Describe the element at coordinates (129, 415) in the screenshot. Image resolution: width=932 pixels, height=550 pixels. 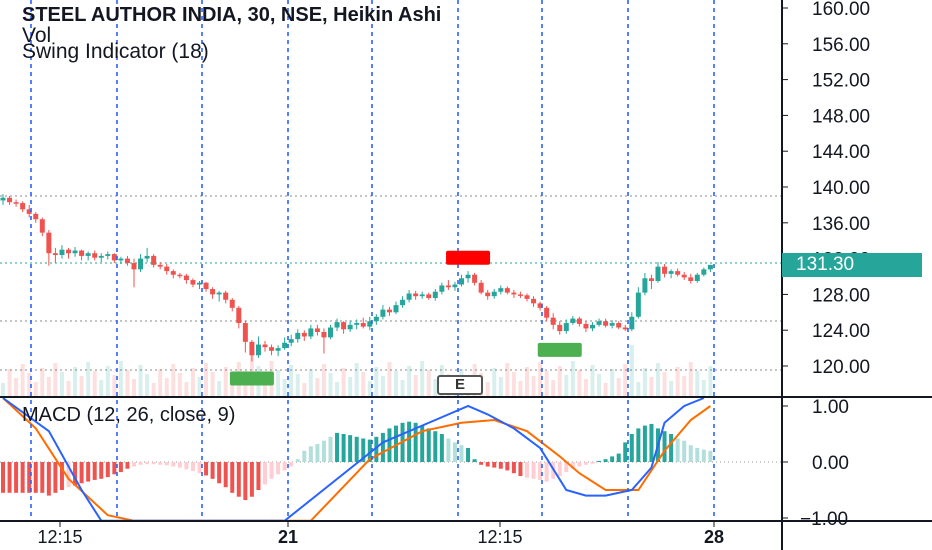
I see `macd-legend: MACD (12, 26, close, 9)` at that location.